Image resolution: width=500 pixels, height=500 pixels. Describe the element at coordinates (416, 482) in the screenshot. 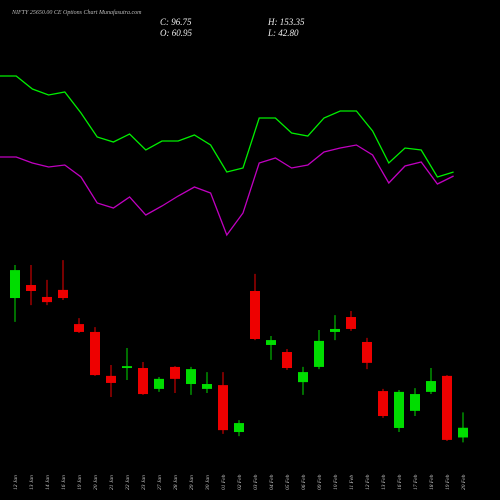

I see `x-tick-label: 17 Feb` at that location.